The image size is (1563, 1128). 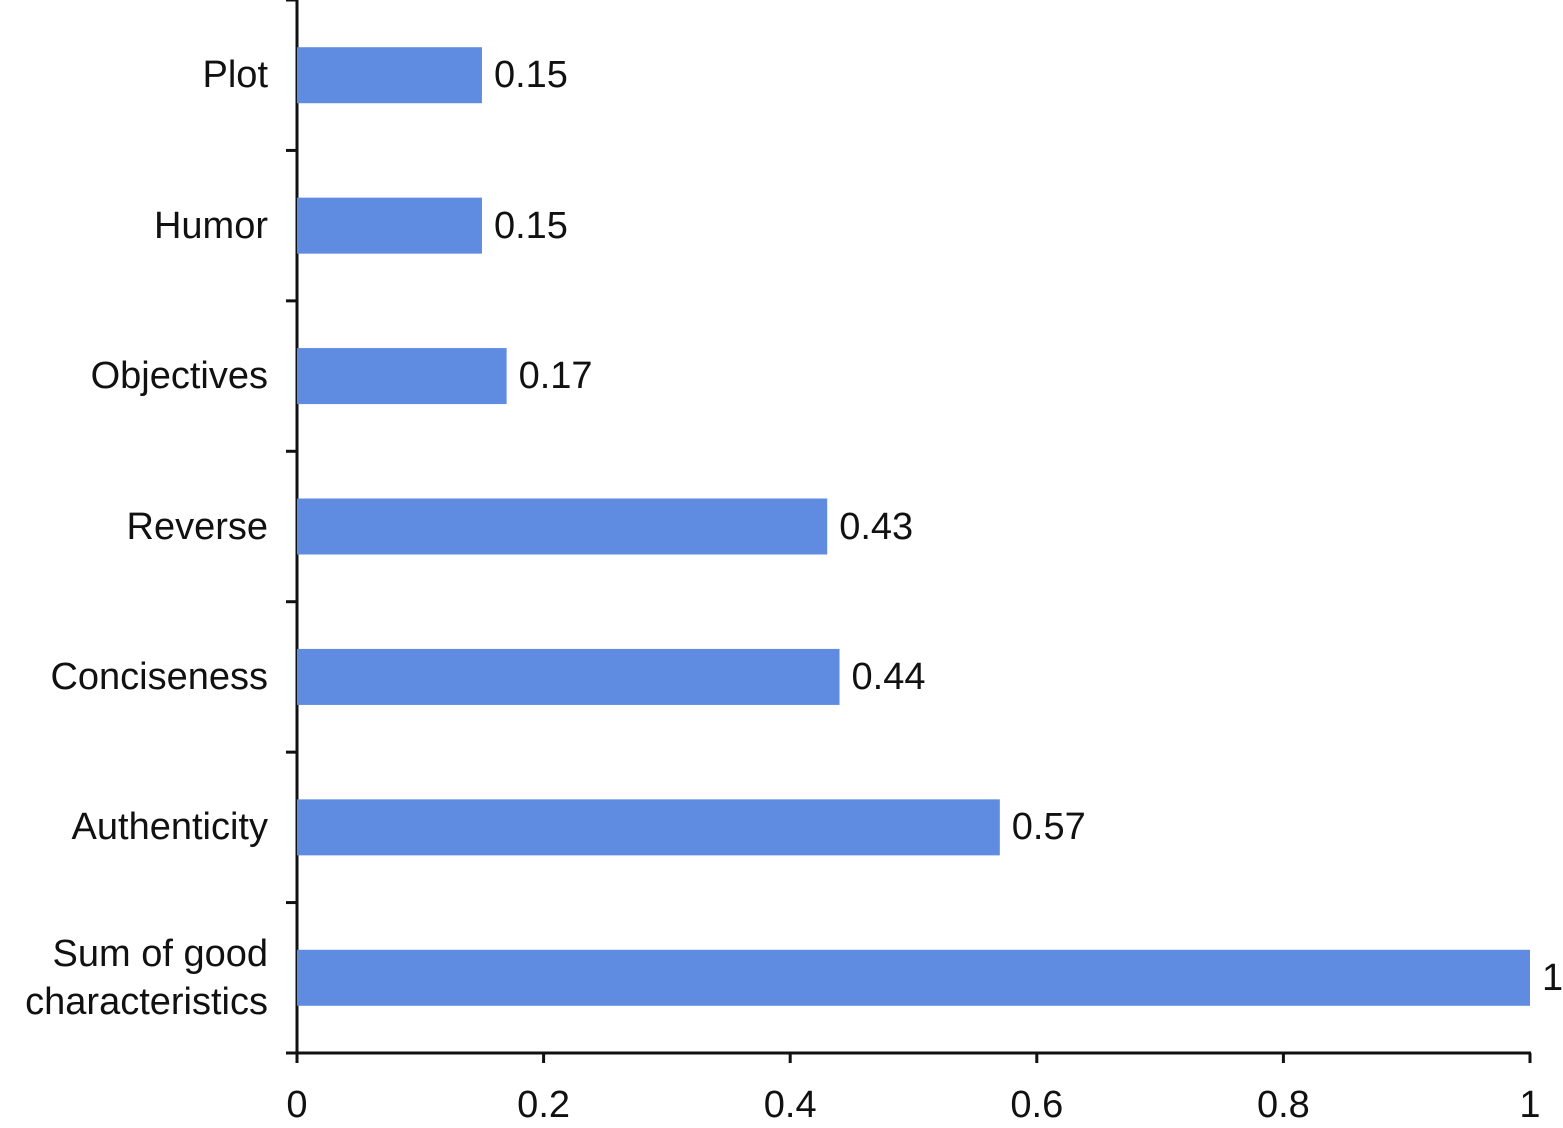 What do you see at coordinates (1530, 1105) in the screenshot?
I see `x-tick-label: 1` at bounding box center [1530, 1105].